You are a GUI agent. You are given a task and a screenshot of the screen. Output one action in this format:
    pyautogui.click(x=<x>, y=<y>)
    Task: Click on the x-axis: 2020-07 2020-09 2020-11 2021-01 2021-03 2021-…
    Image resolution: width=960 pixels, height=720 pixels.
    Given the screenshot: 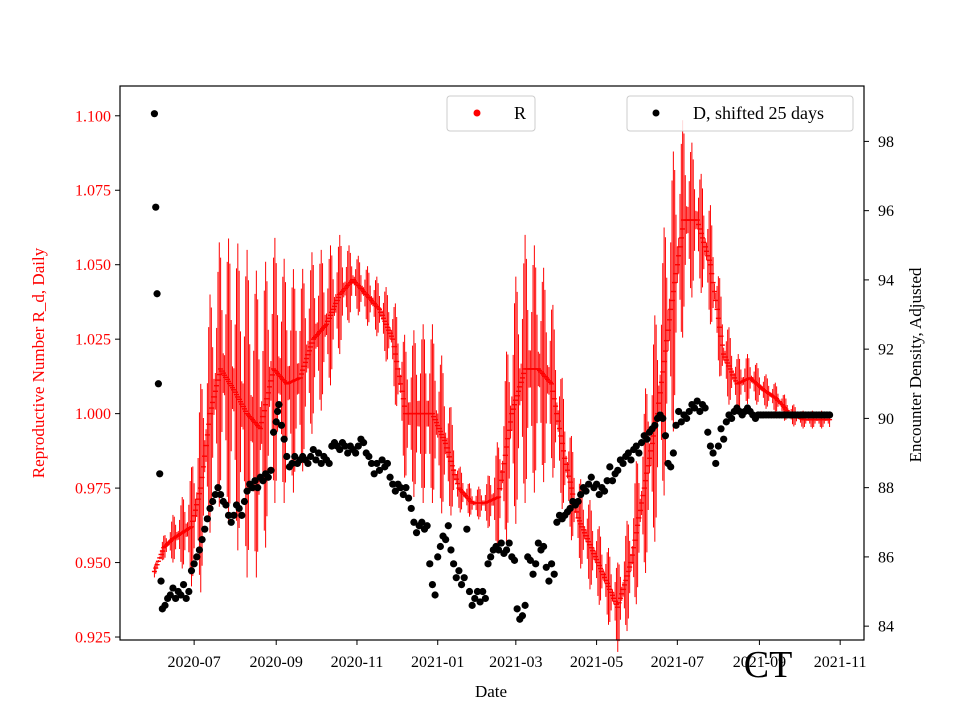 What is the action you would take?
    pyautogui.click(x=517, y=655)
    